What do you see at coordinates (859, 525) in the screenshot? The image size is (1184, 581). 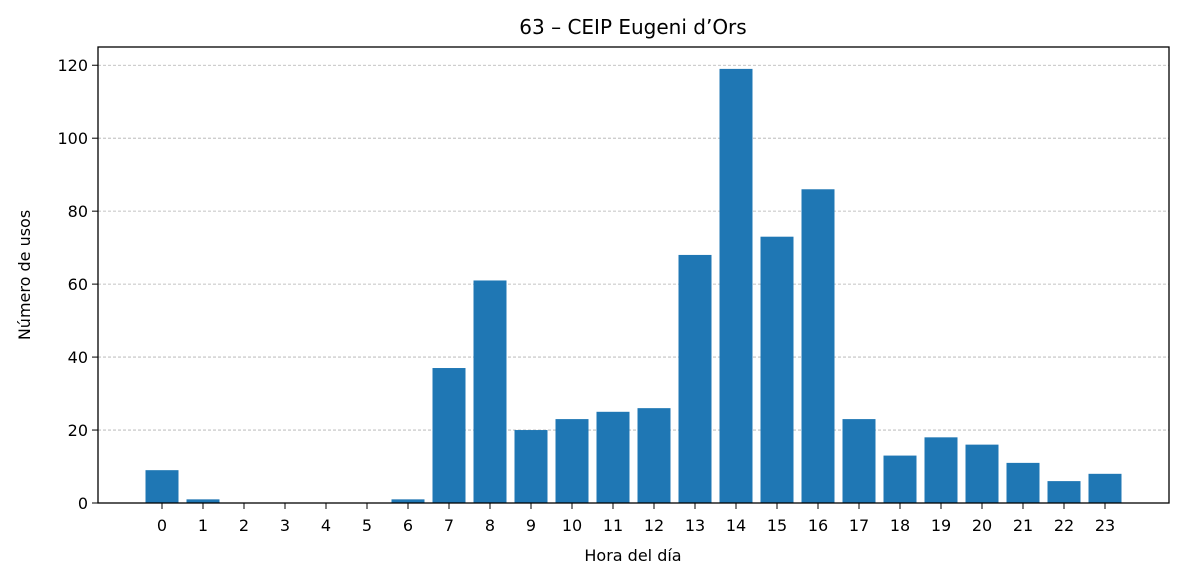 I see `x-tick-label-17: 17` at bounding box center [859, 525].